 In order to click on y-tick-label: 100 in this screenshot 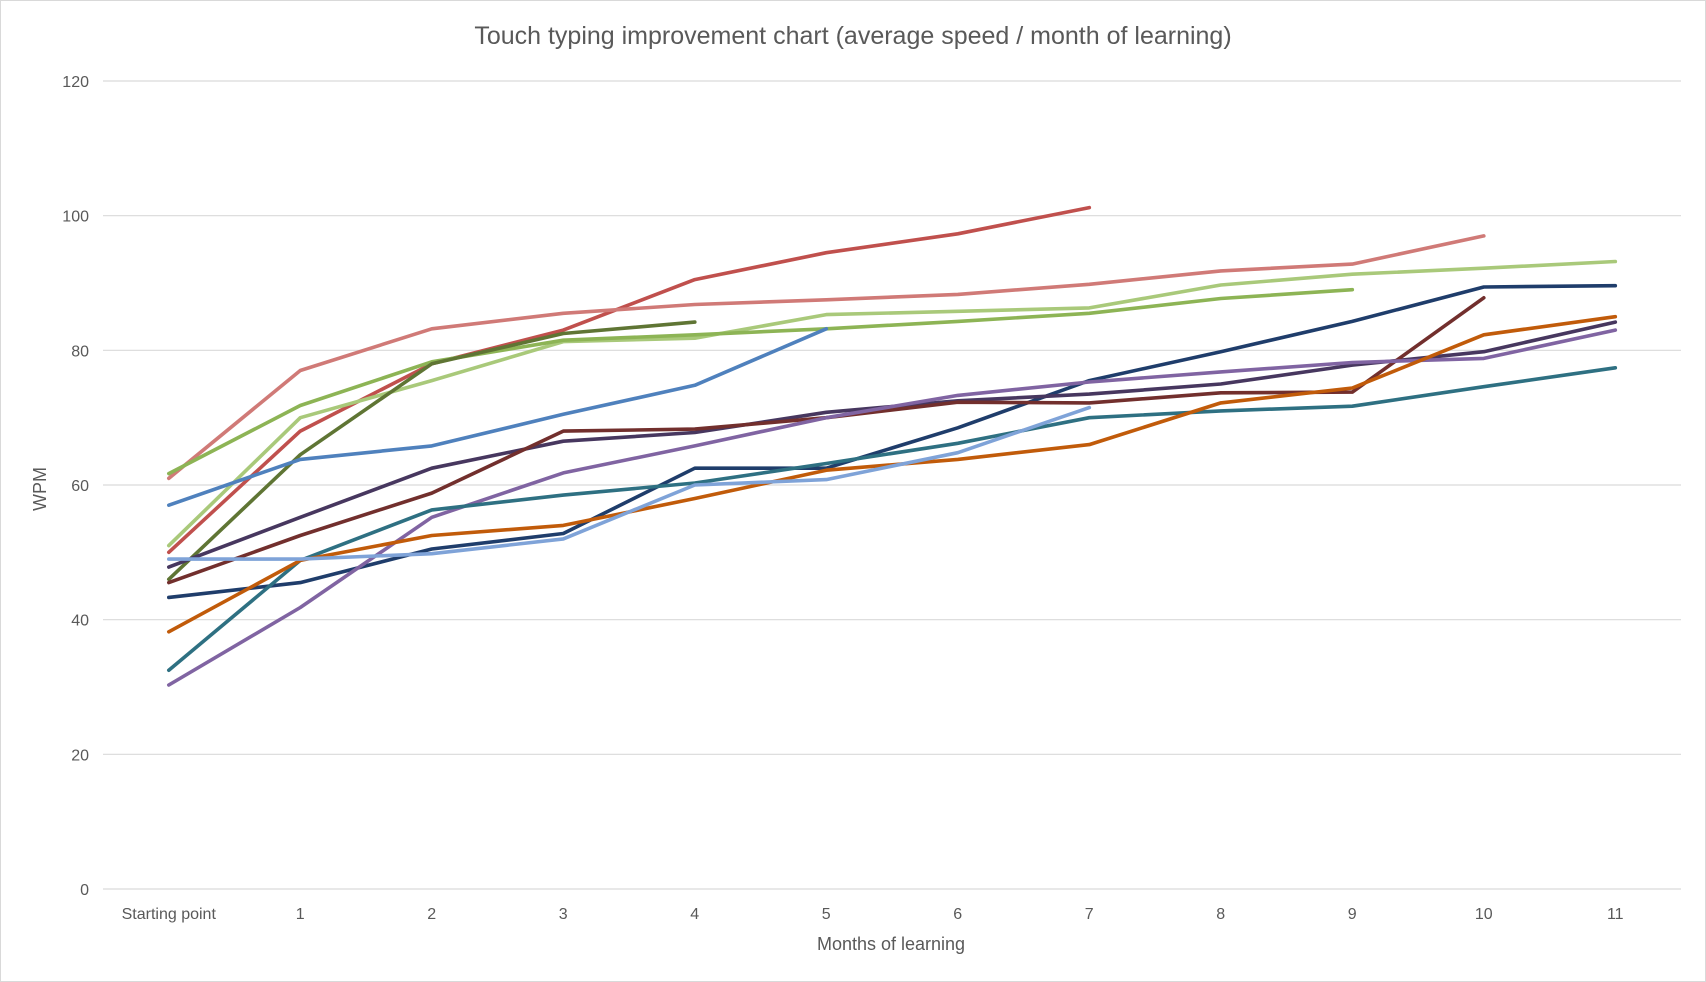, I will do `click(75, 217)`.